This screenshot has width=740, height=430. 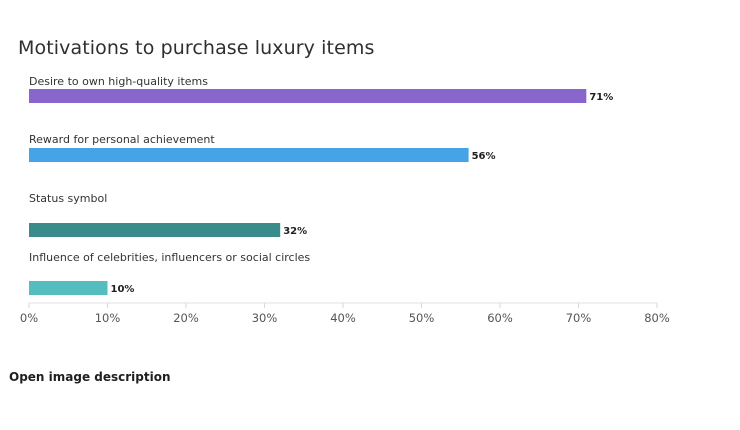 What do you see at coordinates (500, 318) in the screenshot?
I see `x-tick-label: 60%` at bounding box center [500, 318].